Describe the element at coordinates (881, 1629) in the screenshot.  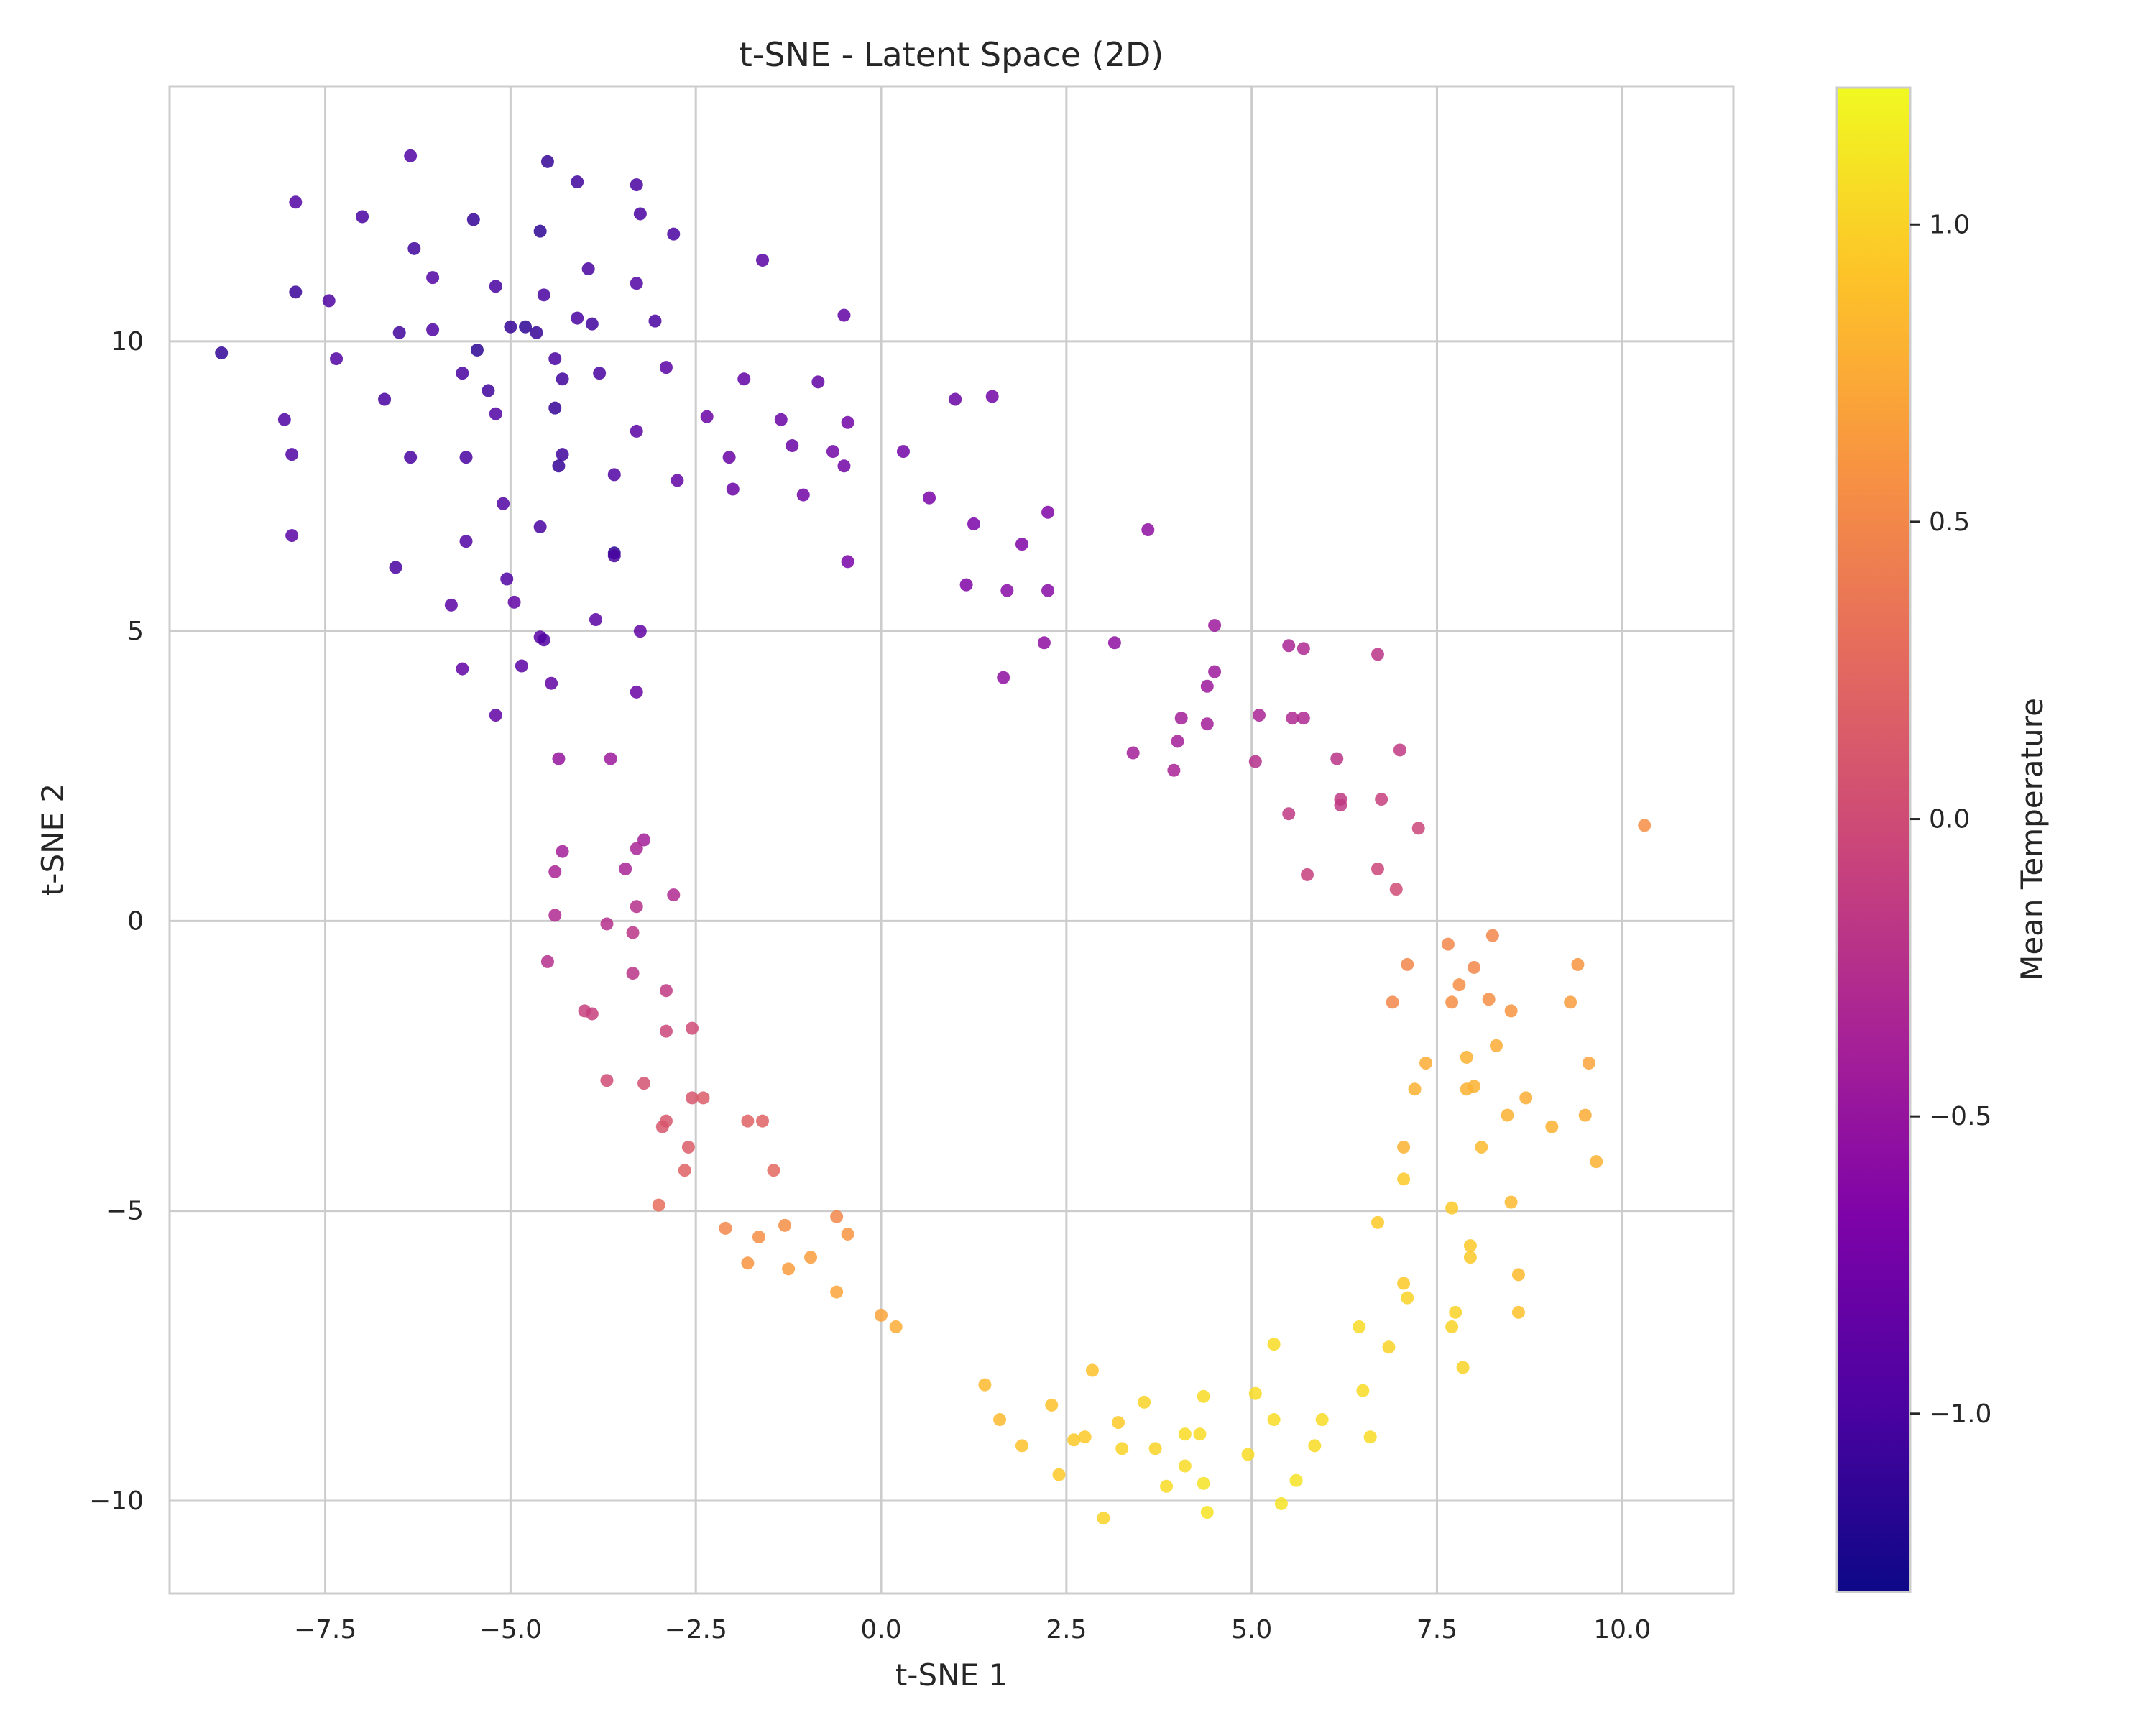
I see `x-tick-label: 0.0` at that location.